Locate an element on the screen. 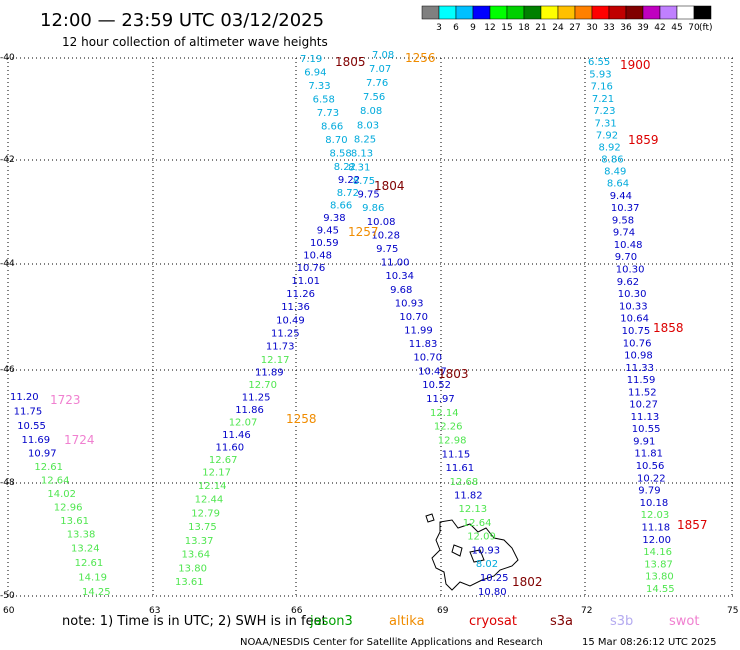  wave-height-value: 12.61 is located at coordinates (89, 563).